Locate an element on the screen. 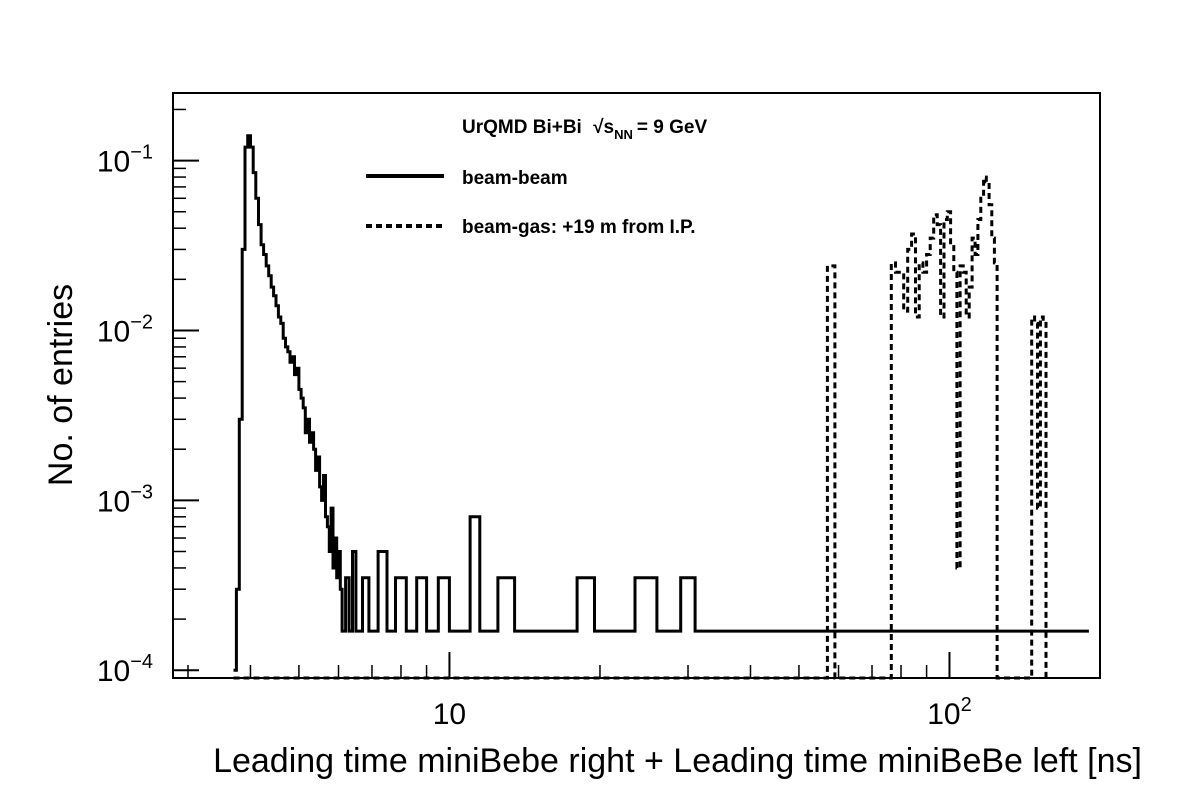 This screenshot has height=797, width=1181. legend-label-beam-gas: beam-gas: +19 m from I.P. is located at coordinates (579, 227).